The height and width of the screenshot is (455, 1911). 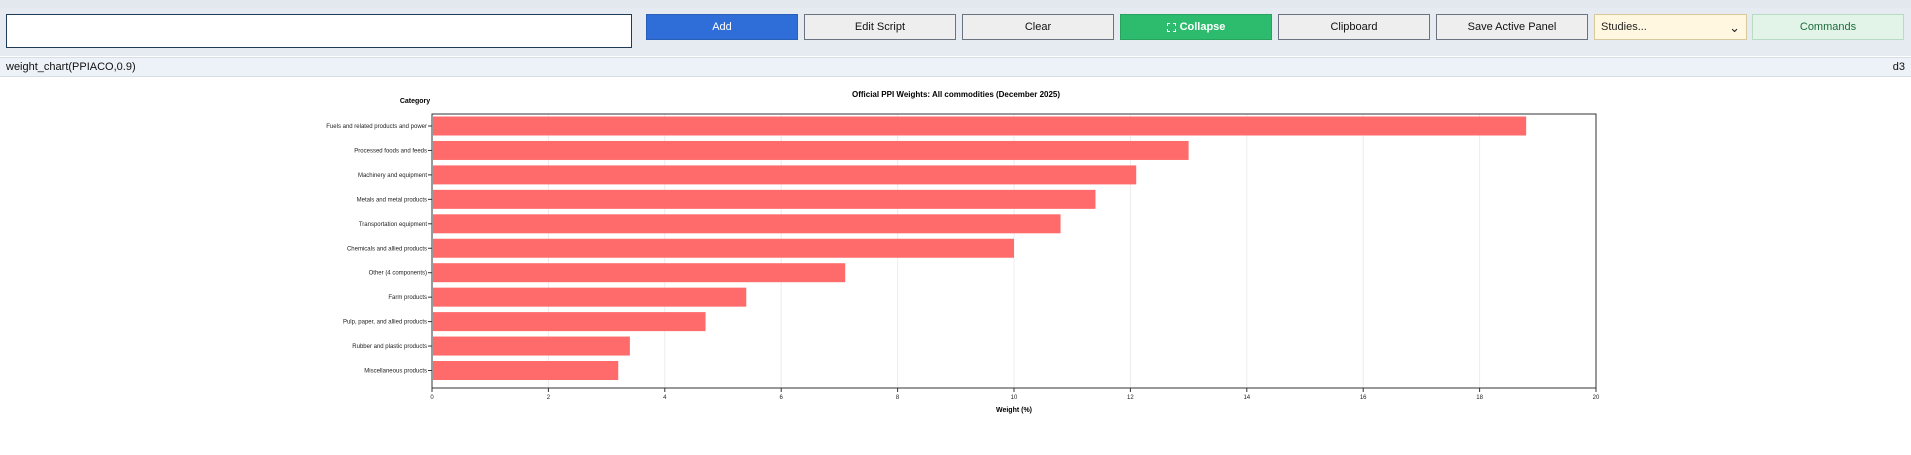 What do you see at coordinates (880, 27) in the screenshot?
I see `edit-script-button: Edit Script` at bounding box center [880, 27].